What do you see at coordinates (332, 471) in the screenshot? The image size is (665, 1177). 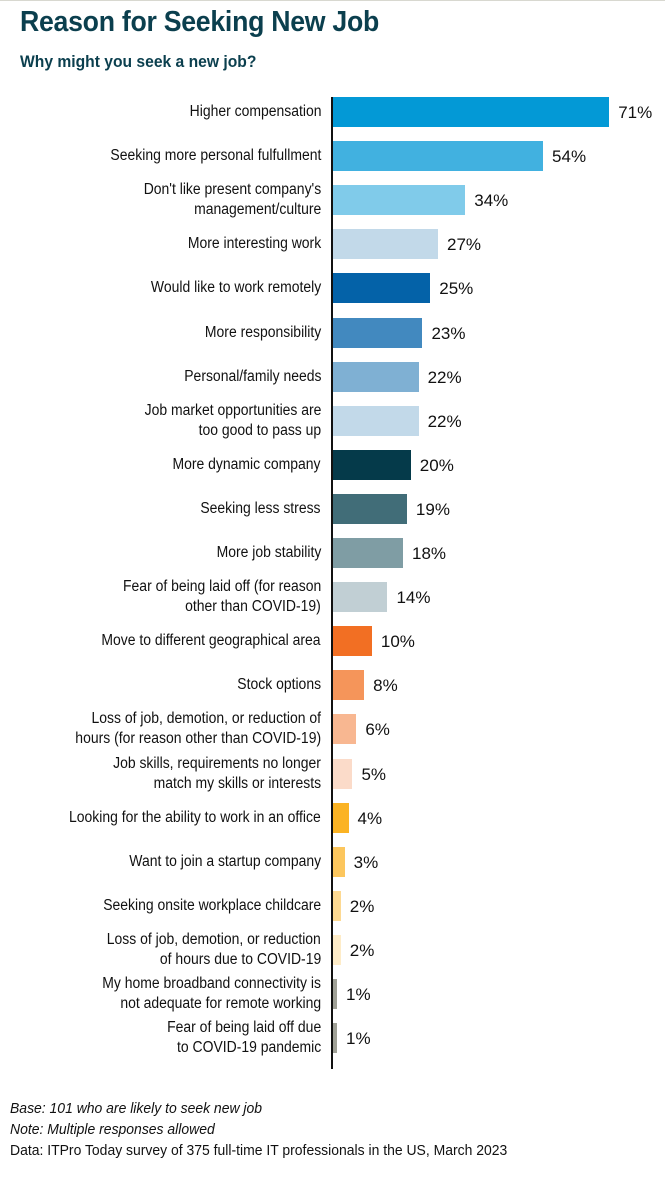 I see `bar-row: More dynamic company 20%` at bounding box center [332, 471].